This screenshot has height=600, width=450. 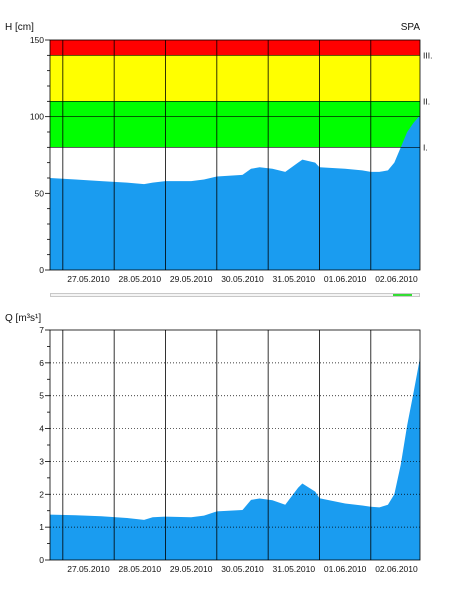 I want to click on station-label: SPA, so click(x=411, y=27).